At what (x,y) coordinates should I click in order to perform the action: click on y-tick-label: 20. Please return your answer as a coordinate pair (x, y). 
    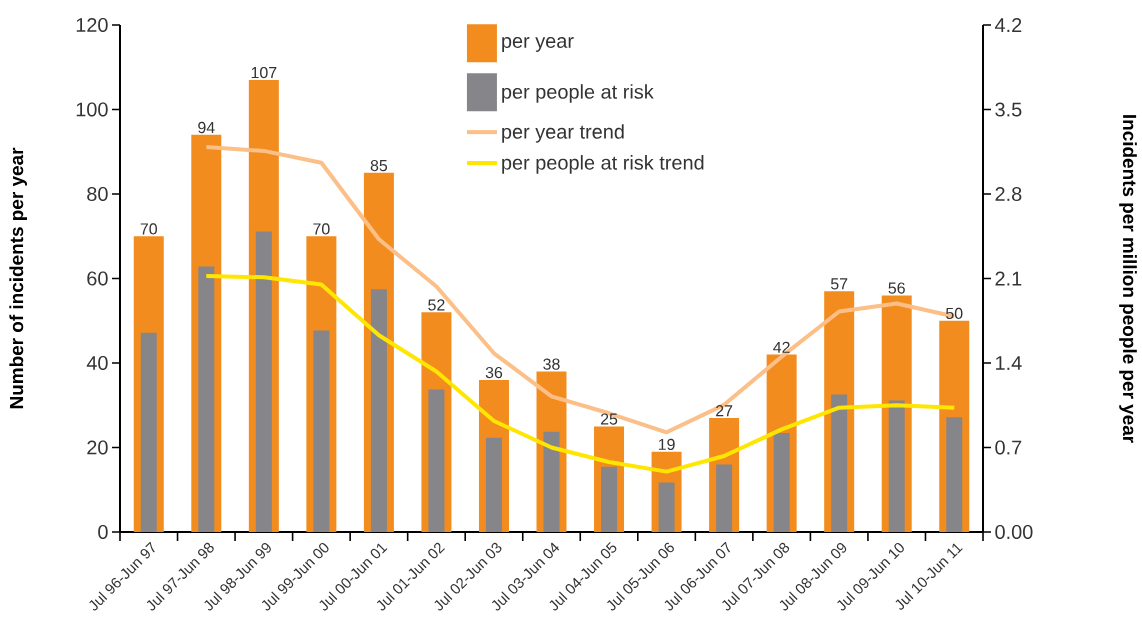
    Looking at the image, I should click on (97, 447).